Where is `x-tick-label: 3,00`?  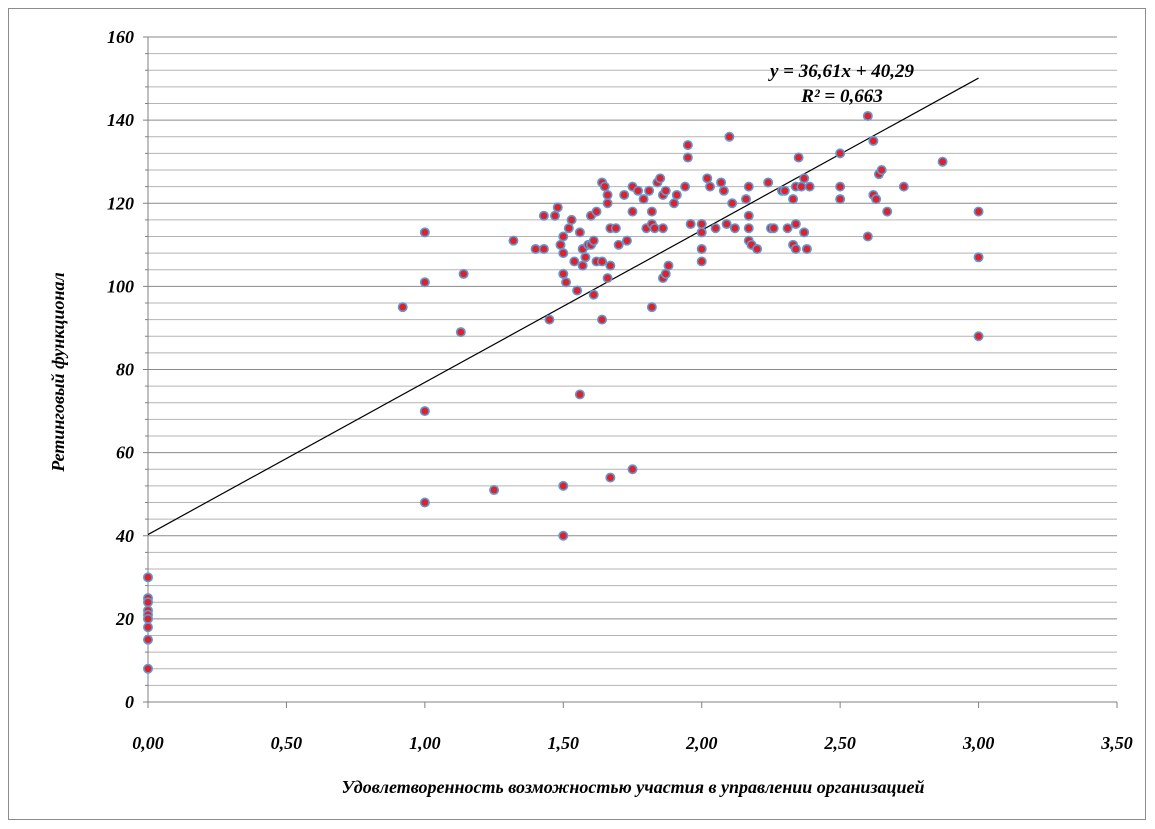 x-tick-label: 3,00 is located at coordinates (978, 743).